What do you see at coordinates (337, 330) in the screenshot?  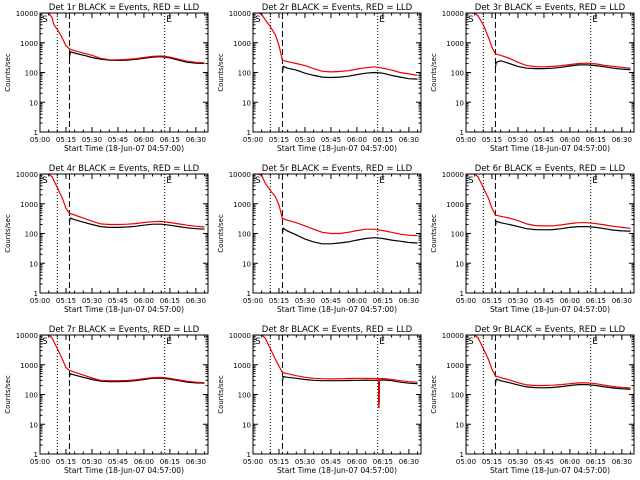 I see `chart-title: Det 8r BLACK = Events, RED = LLD` at bounding box center [337, 330].